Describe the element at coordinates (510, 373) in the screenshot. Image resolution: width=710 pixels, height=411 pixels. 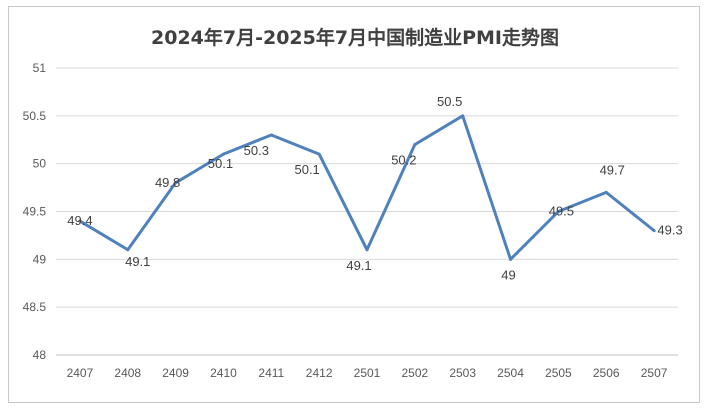
I see `x-tick-label: 2504` at that location.